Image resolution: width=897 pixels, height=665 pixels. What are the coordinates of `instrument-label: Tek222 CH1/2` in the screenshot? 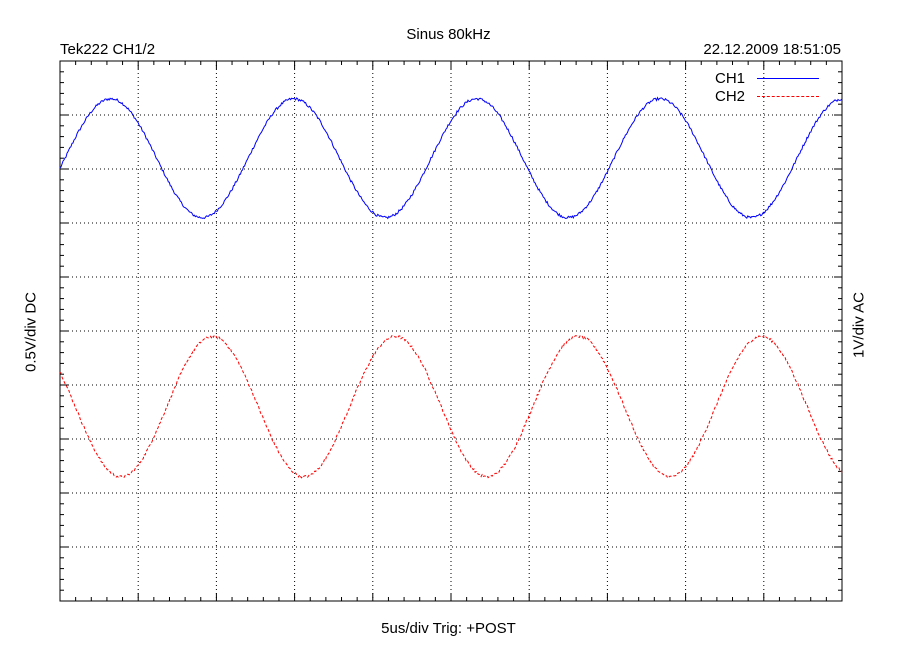 It's located at (108, 49).